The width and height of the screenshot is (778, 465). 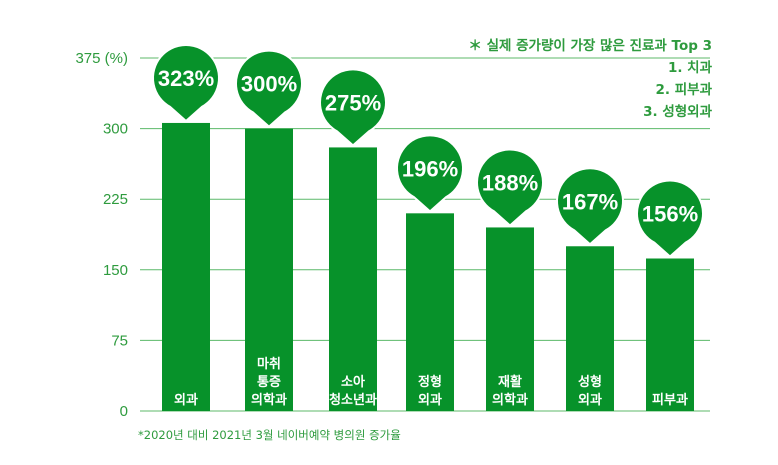 I want to click on annotation-line: 2. 피부과, so click(x=684, y=90).